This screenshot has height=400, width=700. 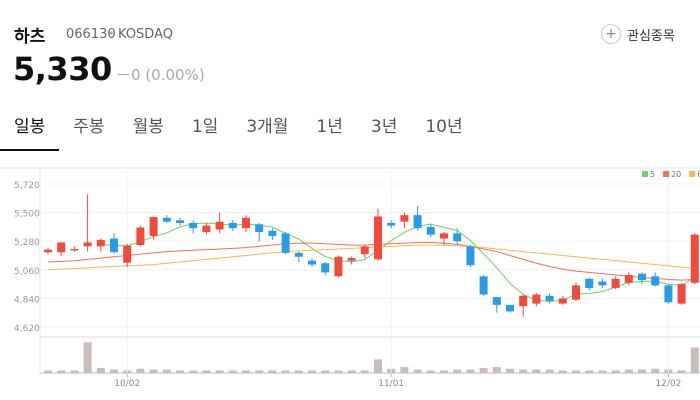 What do you see at coordinates (205, 127) in the screenshot?
I see `period-tab: 1일` at bounding box center [205, 127].